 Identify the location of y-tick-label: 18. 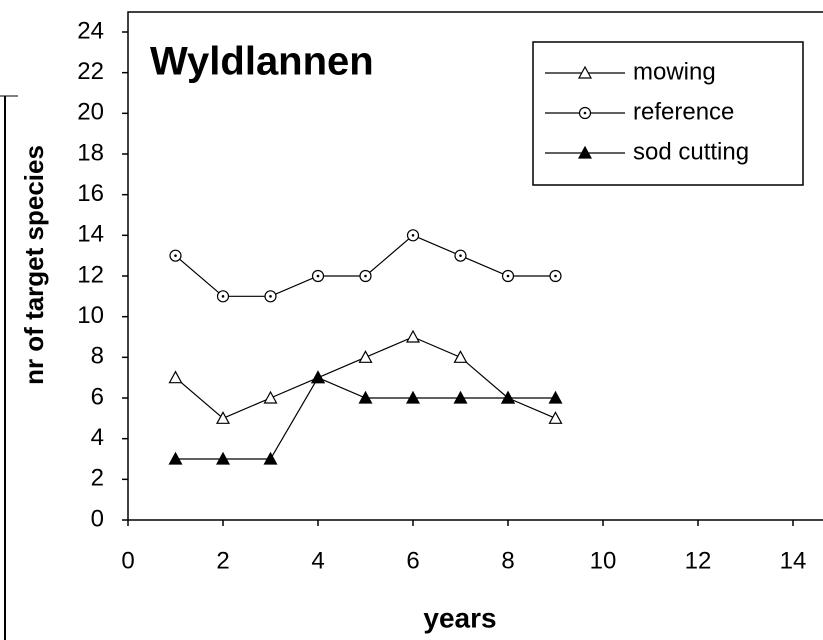
(90, 152).